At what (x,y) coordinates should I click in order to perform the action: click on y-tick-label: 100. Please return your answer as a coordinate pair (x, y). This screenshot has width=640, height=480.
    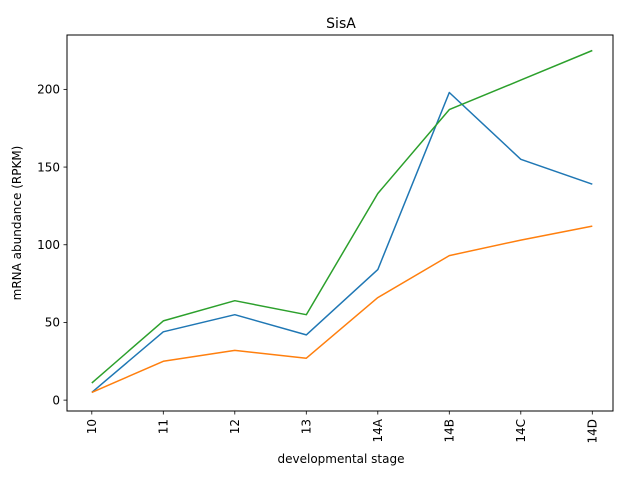
    Looking at the image, I should click on (48, 245).